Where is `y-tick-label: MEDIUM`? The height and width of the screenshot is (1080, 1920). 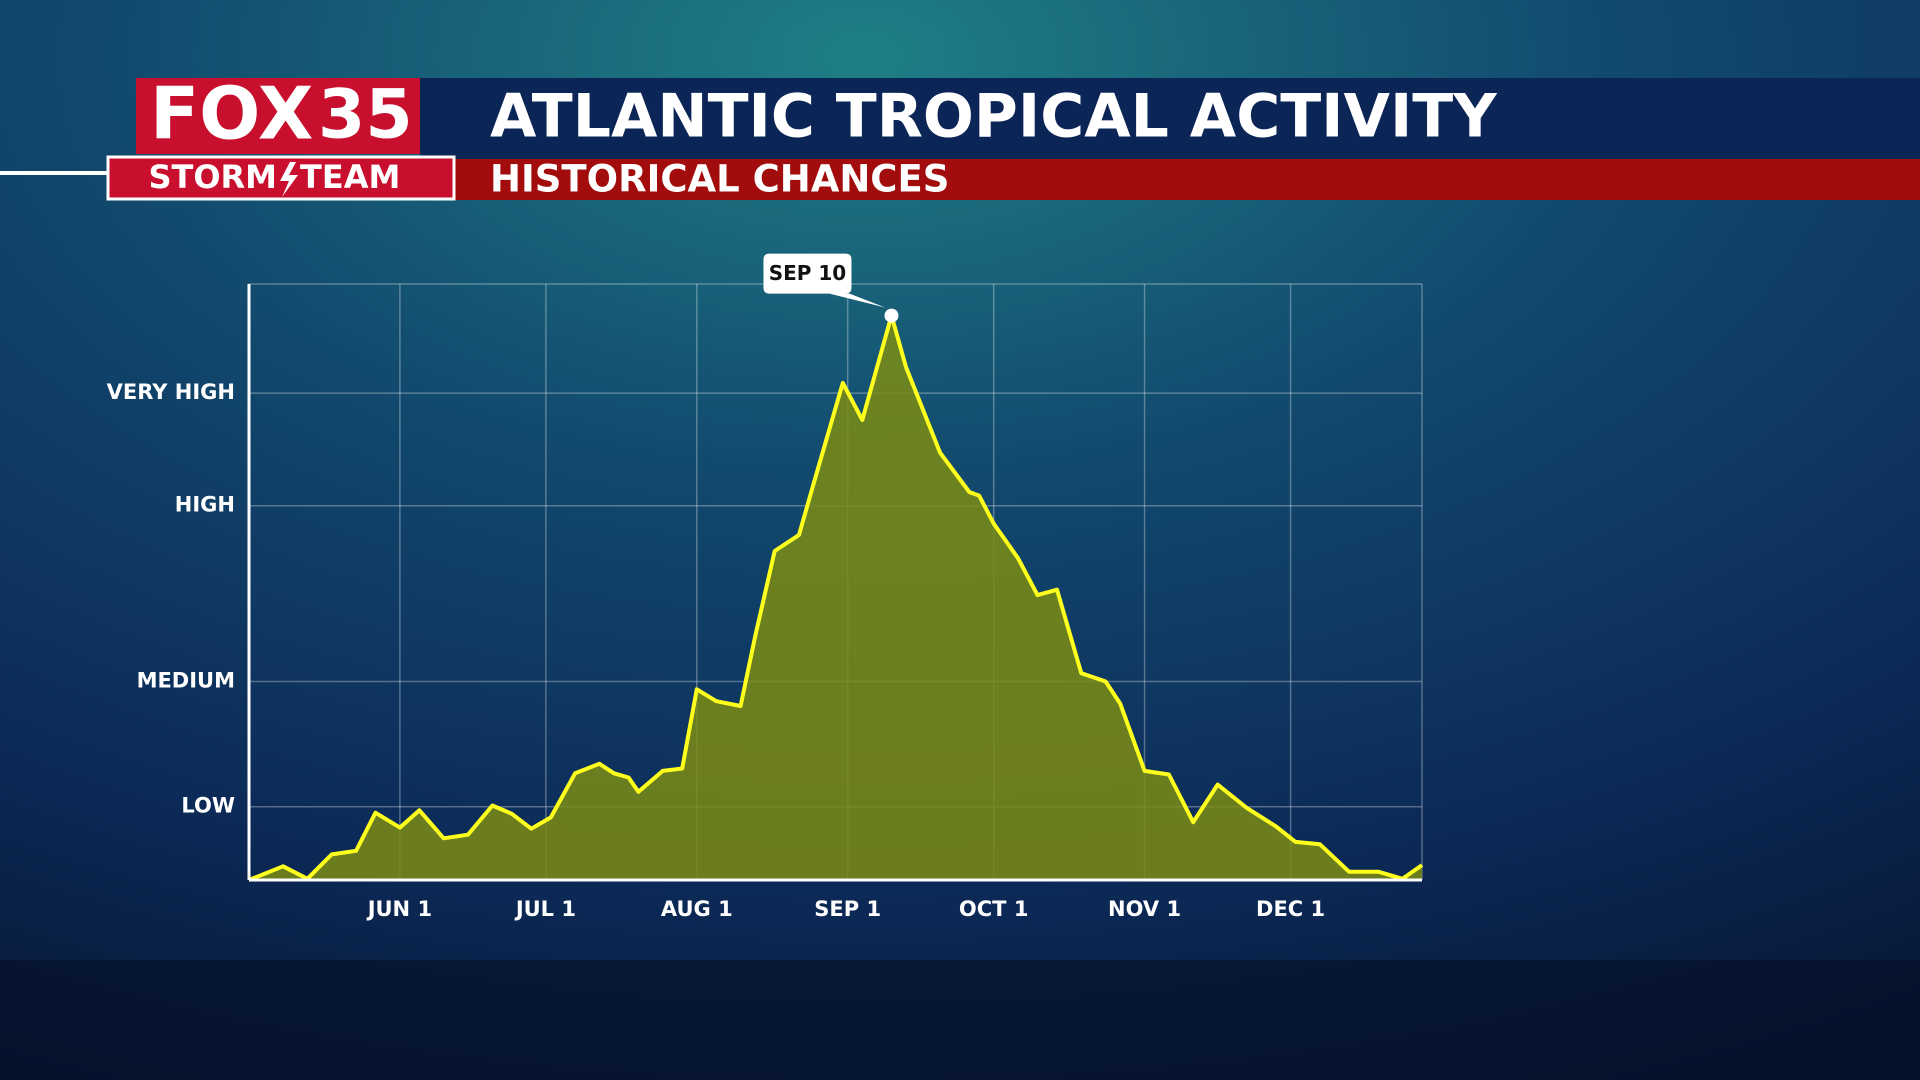 y-tick-label: MEDIUM is located at coordinates (186, 681).